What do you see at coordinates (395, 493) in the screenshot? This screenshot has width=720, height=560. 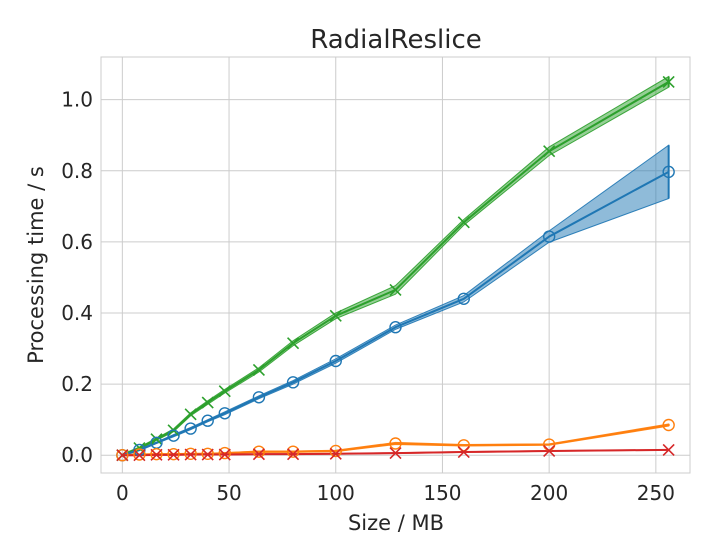 I see `x-tick-labels: 0 50 100 150 200 250` at bounding box center [395, 493].